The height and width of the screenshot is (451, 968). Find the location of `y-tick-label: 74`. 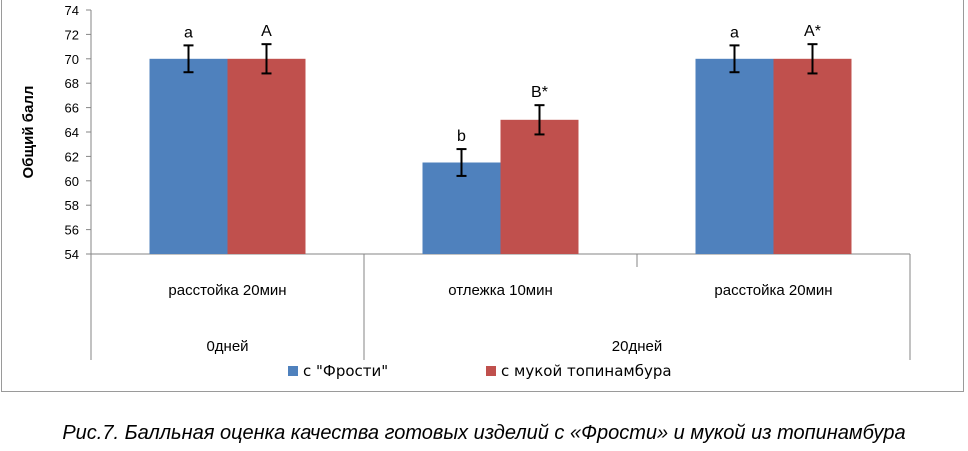

y-tick-label: 74 is located at coordinates (72, 10).